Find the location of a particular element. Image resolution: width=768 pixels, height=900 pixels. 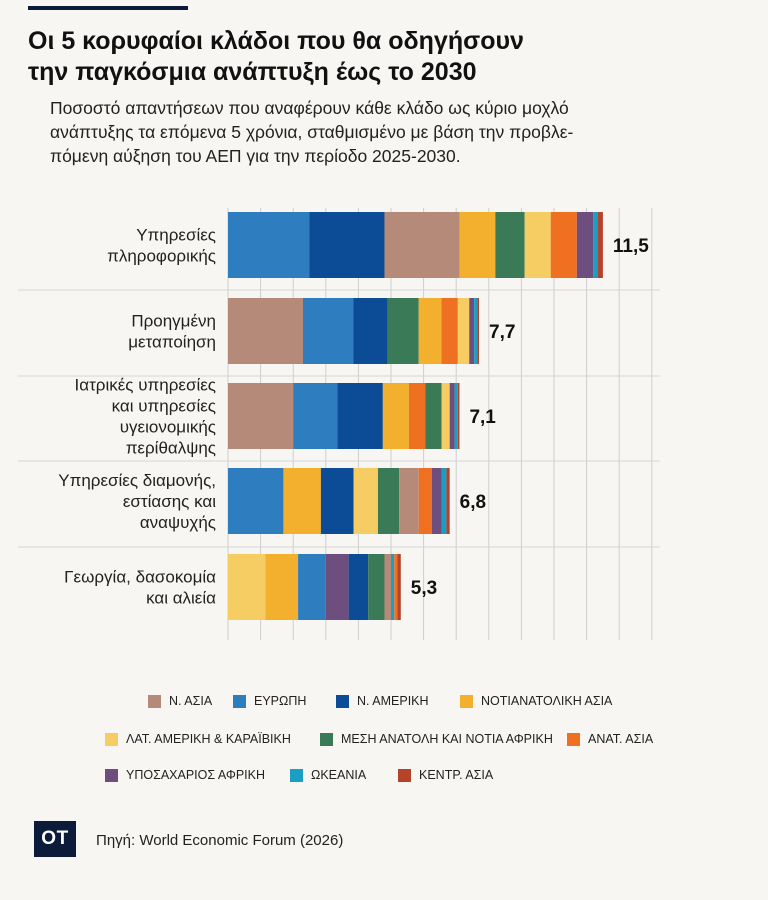

legend-item: ΚΕΝΤΡ. ΑΣΙΑ is located at coordinates (445, 775).